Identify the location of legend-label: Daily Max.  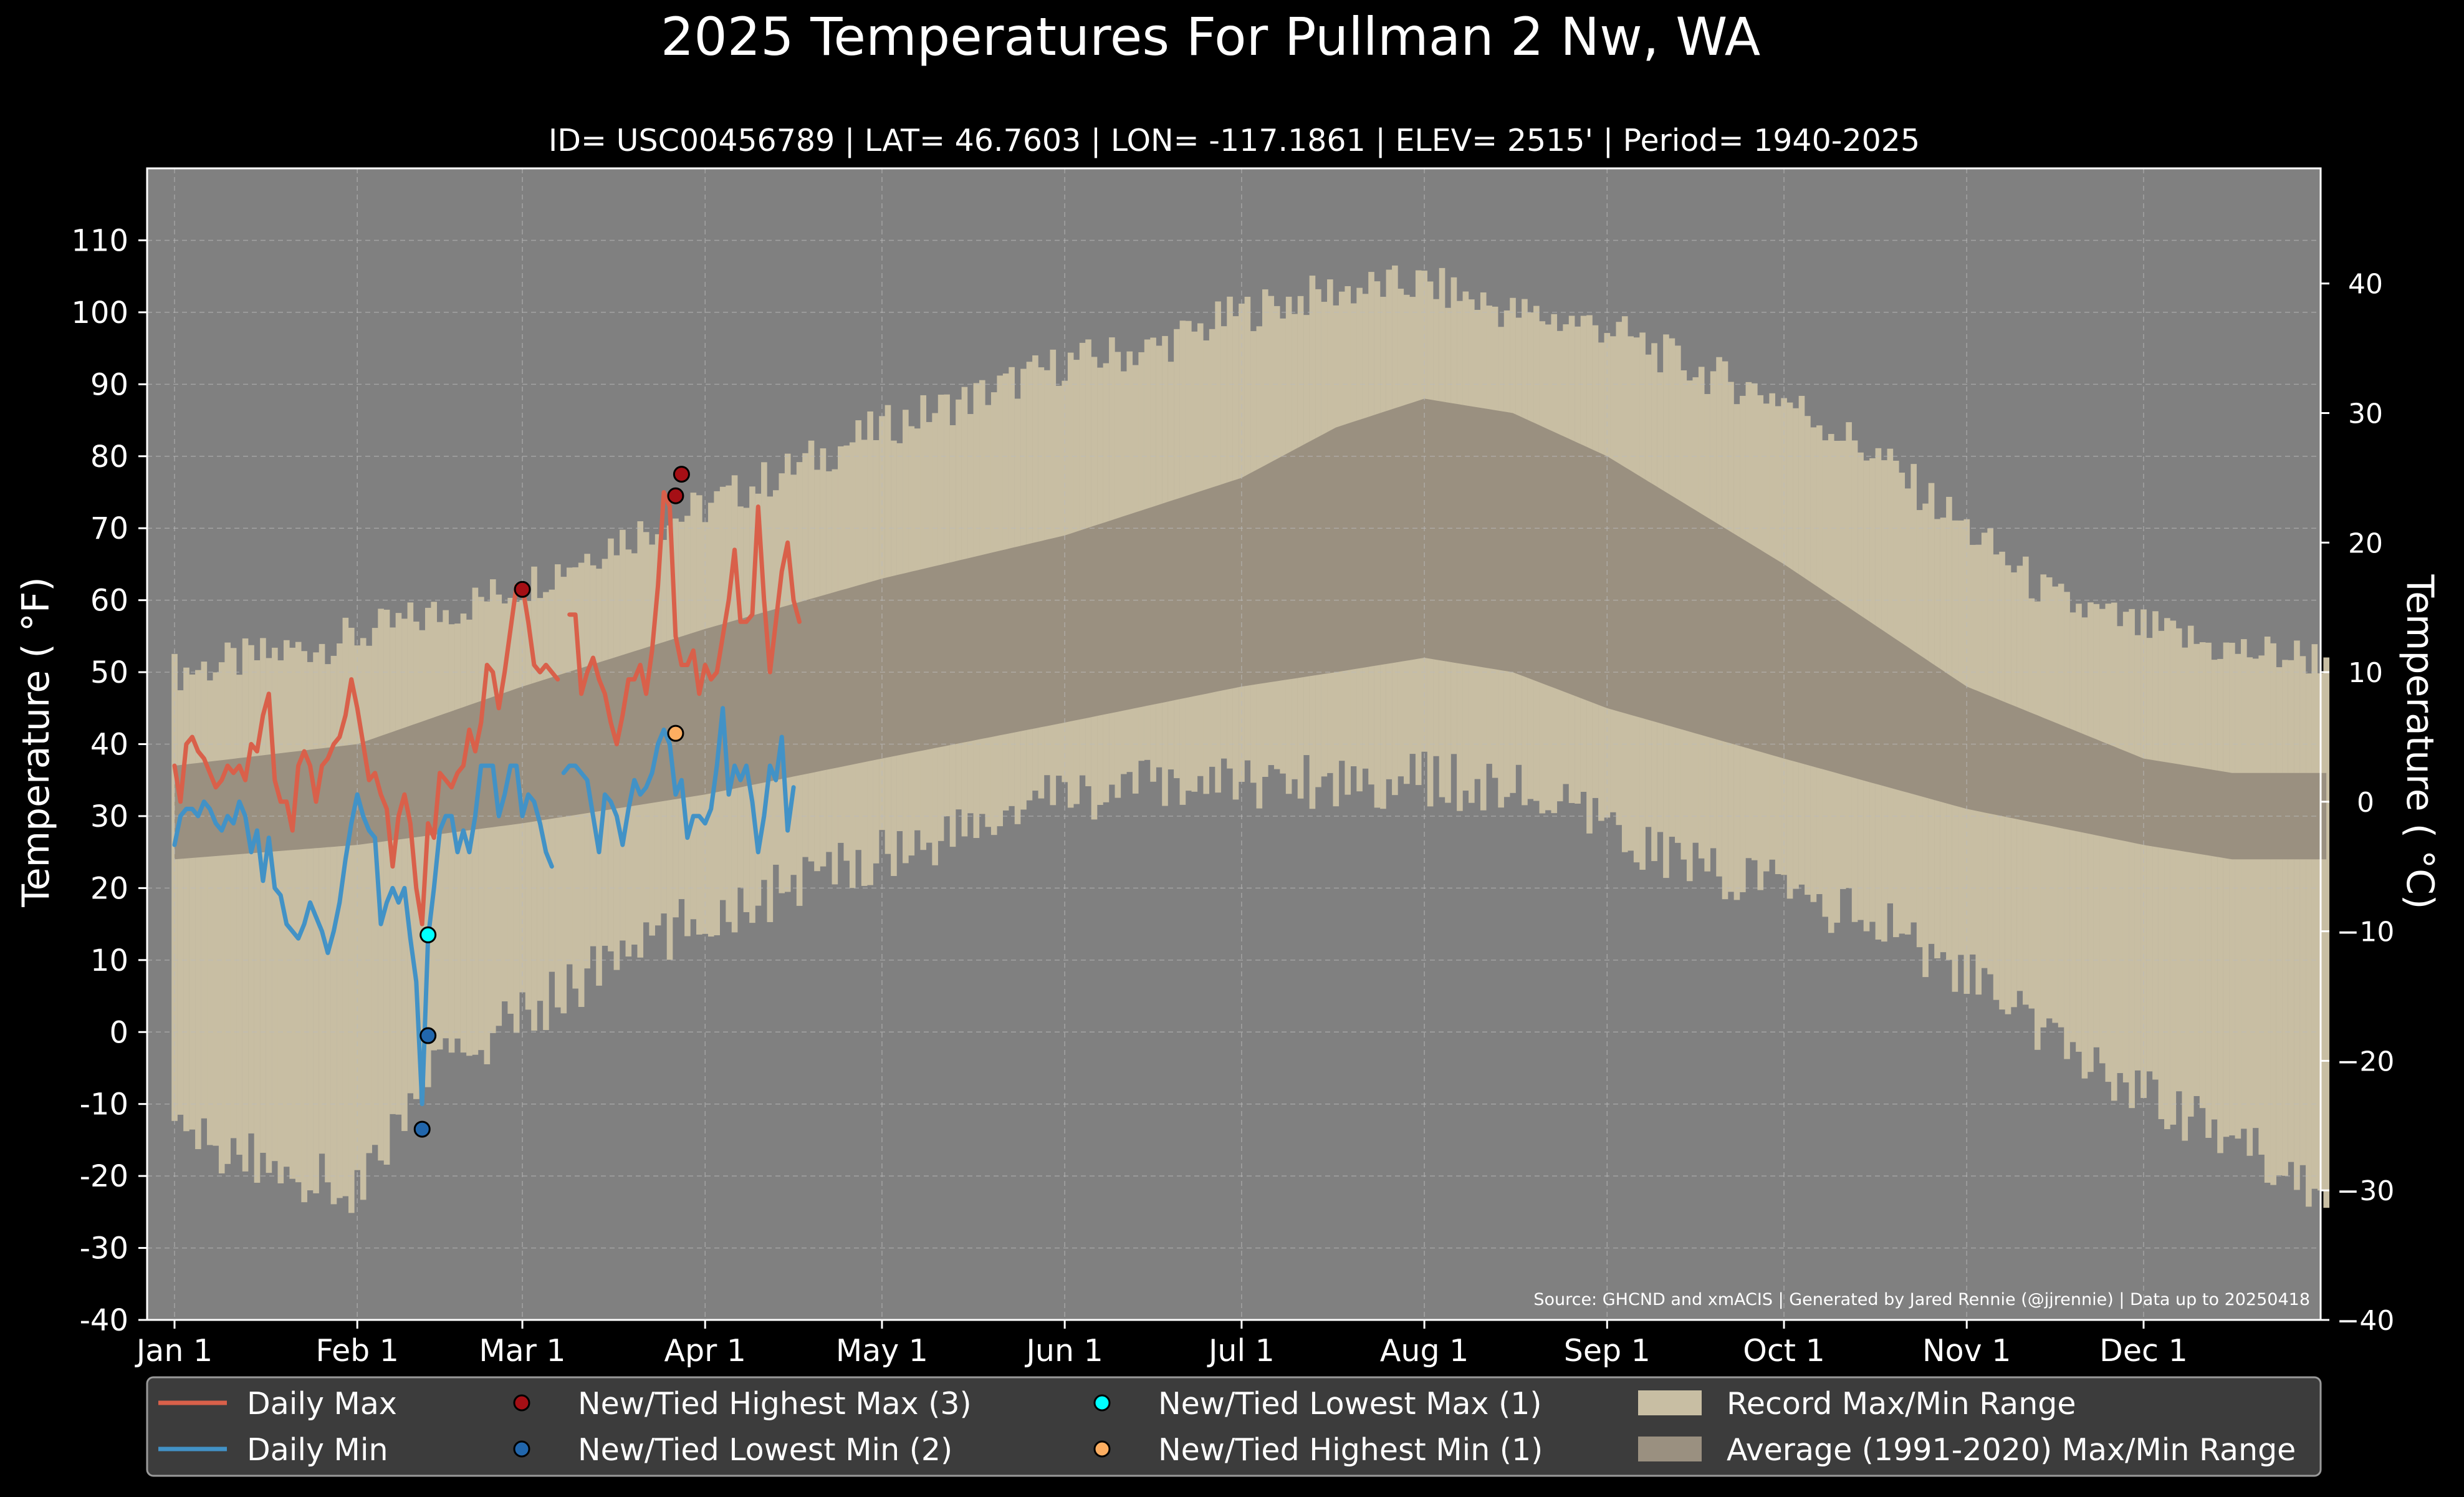
(322, 1404).